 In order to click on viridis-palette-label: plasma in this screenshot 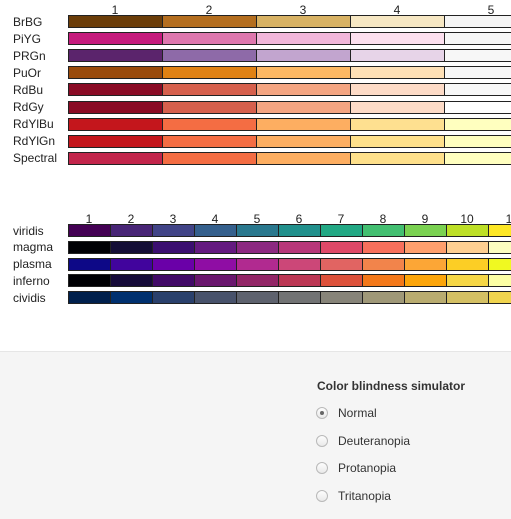, I will do `click(32, 264)`.